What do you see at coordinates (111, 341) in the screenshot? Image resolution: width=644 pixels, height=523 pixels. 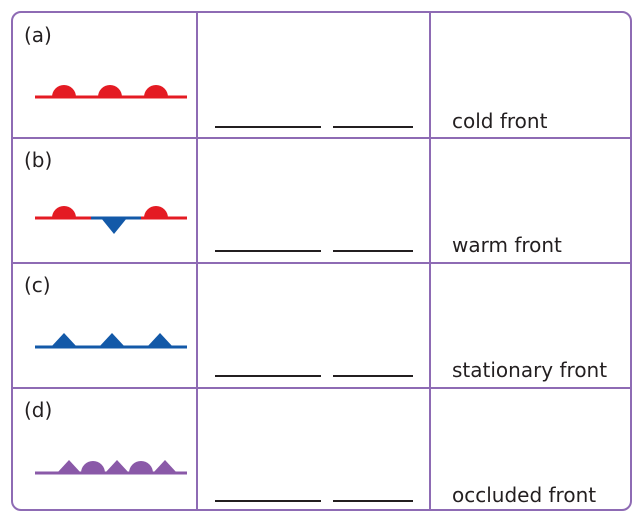 I see `stationary-front-symbol` at bounding box center [111, 341].